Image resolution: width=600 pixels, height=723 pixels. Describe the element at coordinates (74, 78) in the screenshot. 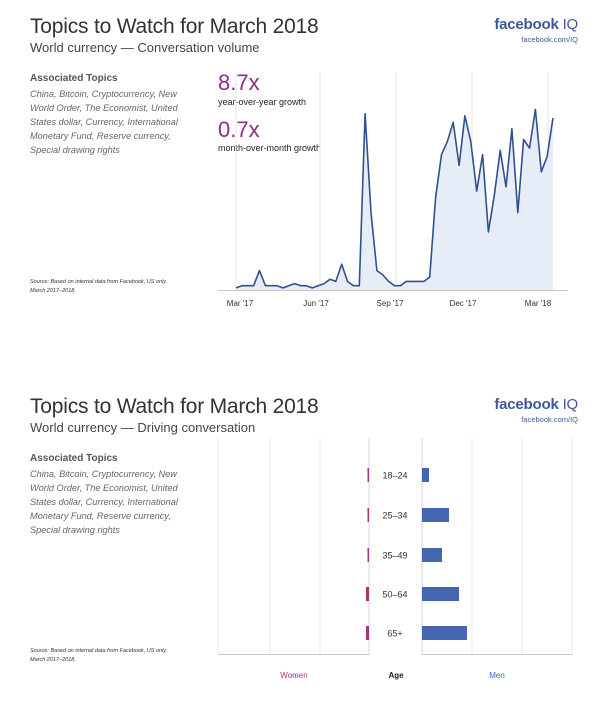

I see `associated-topics-heading: Associated Topics` at that location.